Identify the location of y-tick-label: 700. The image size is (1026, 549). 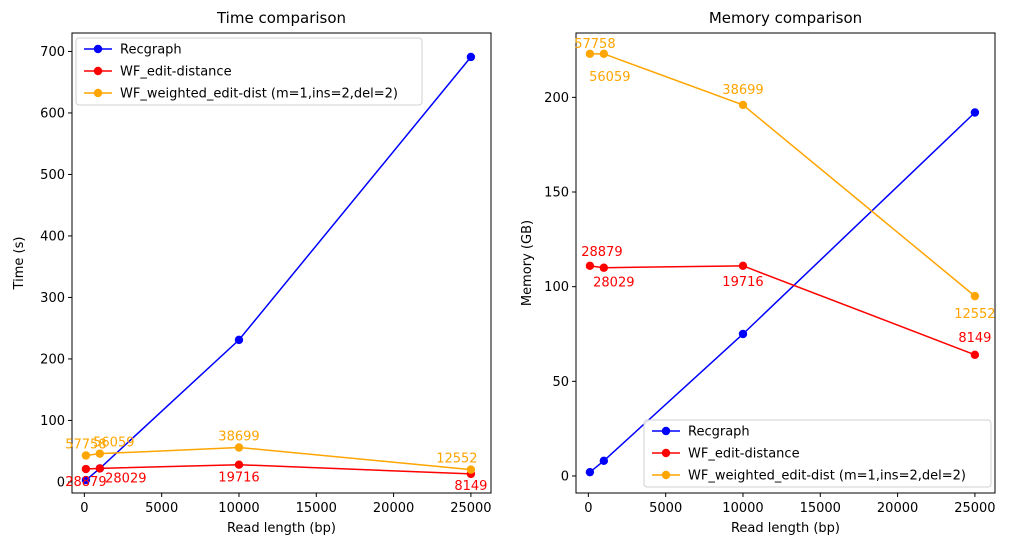
(52, 52).